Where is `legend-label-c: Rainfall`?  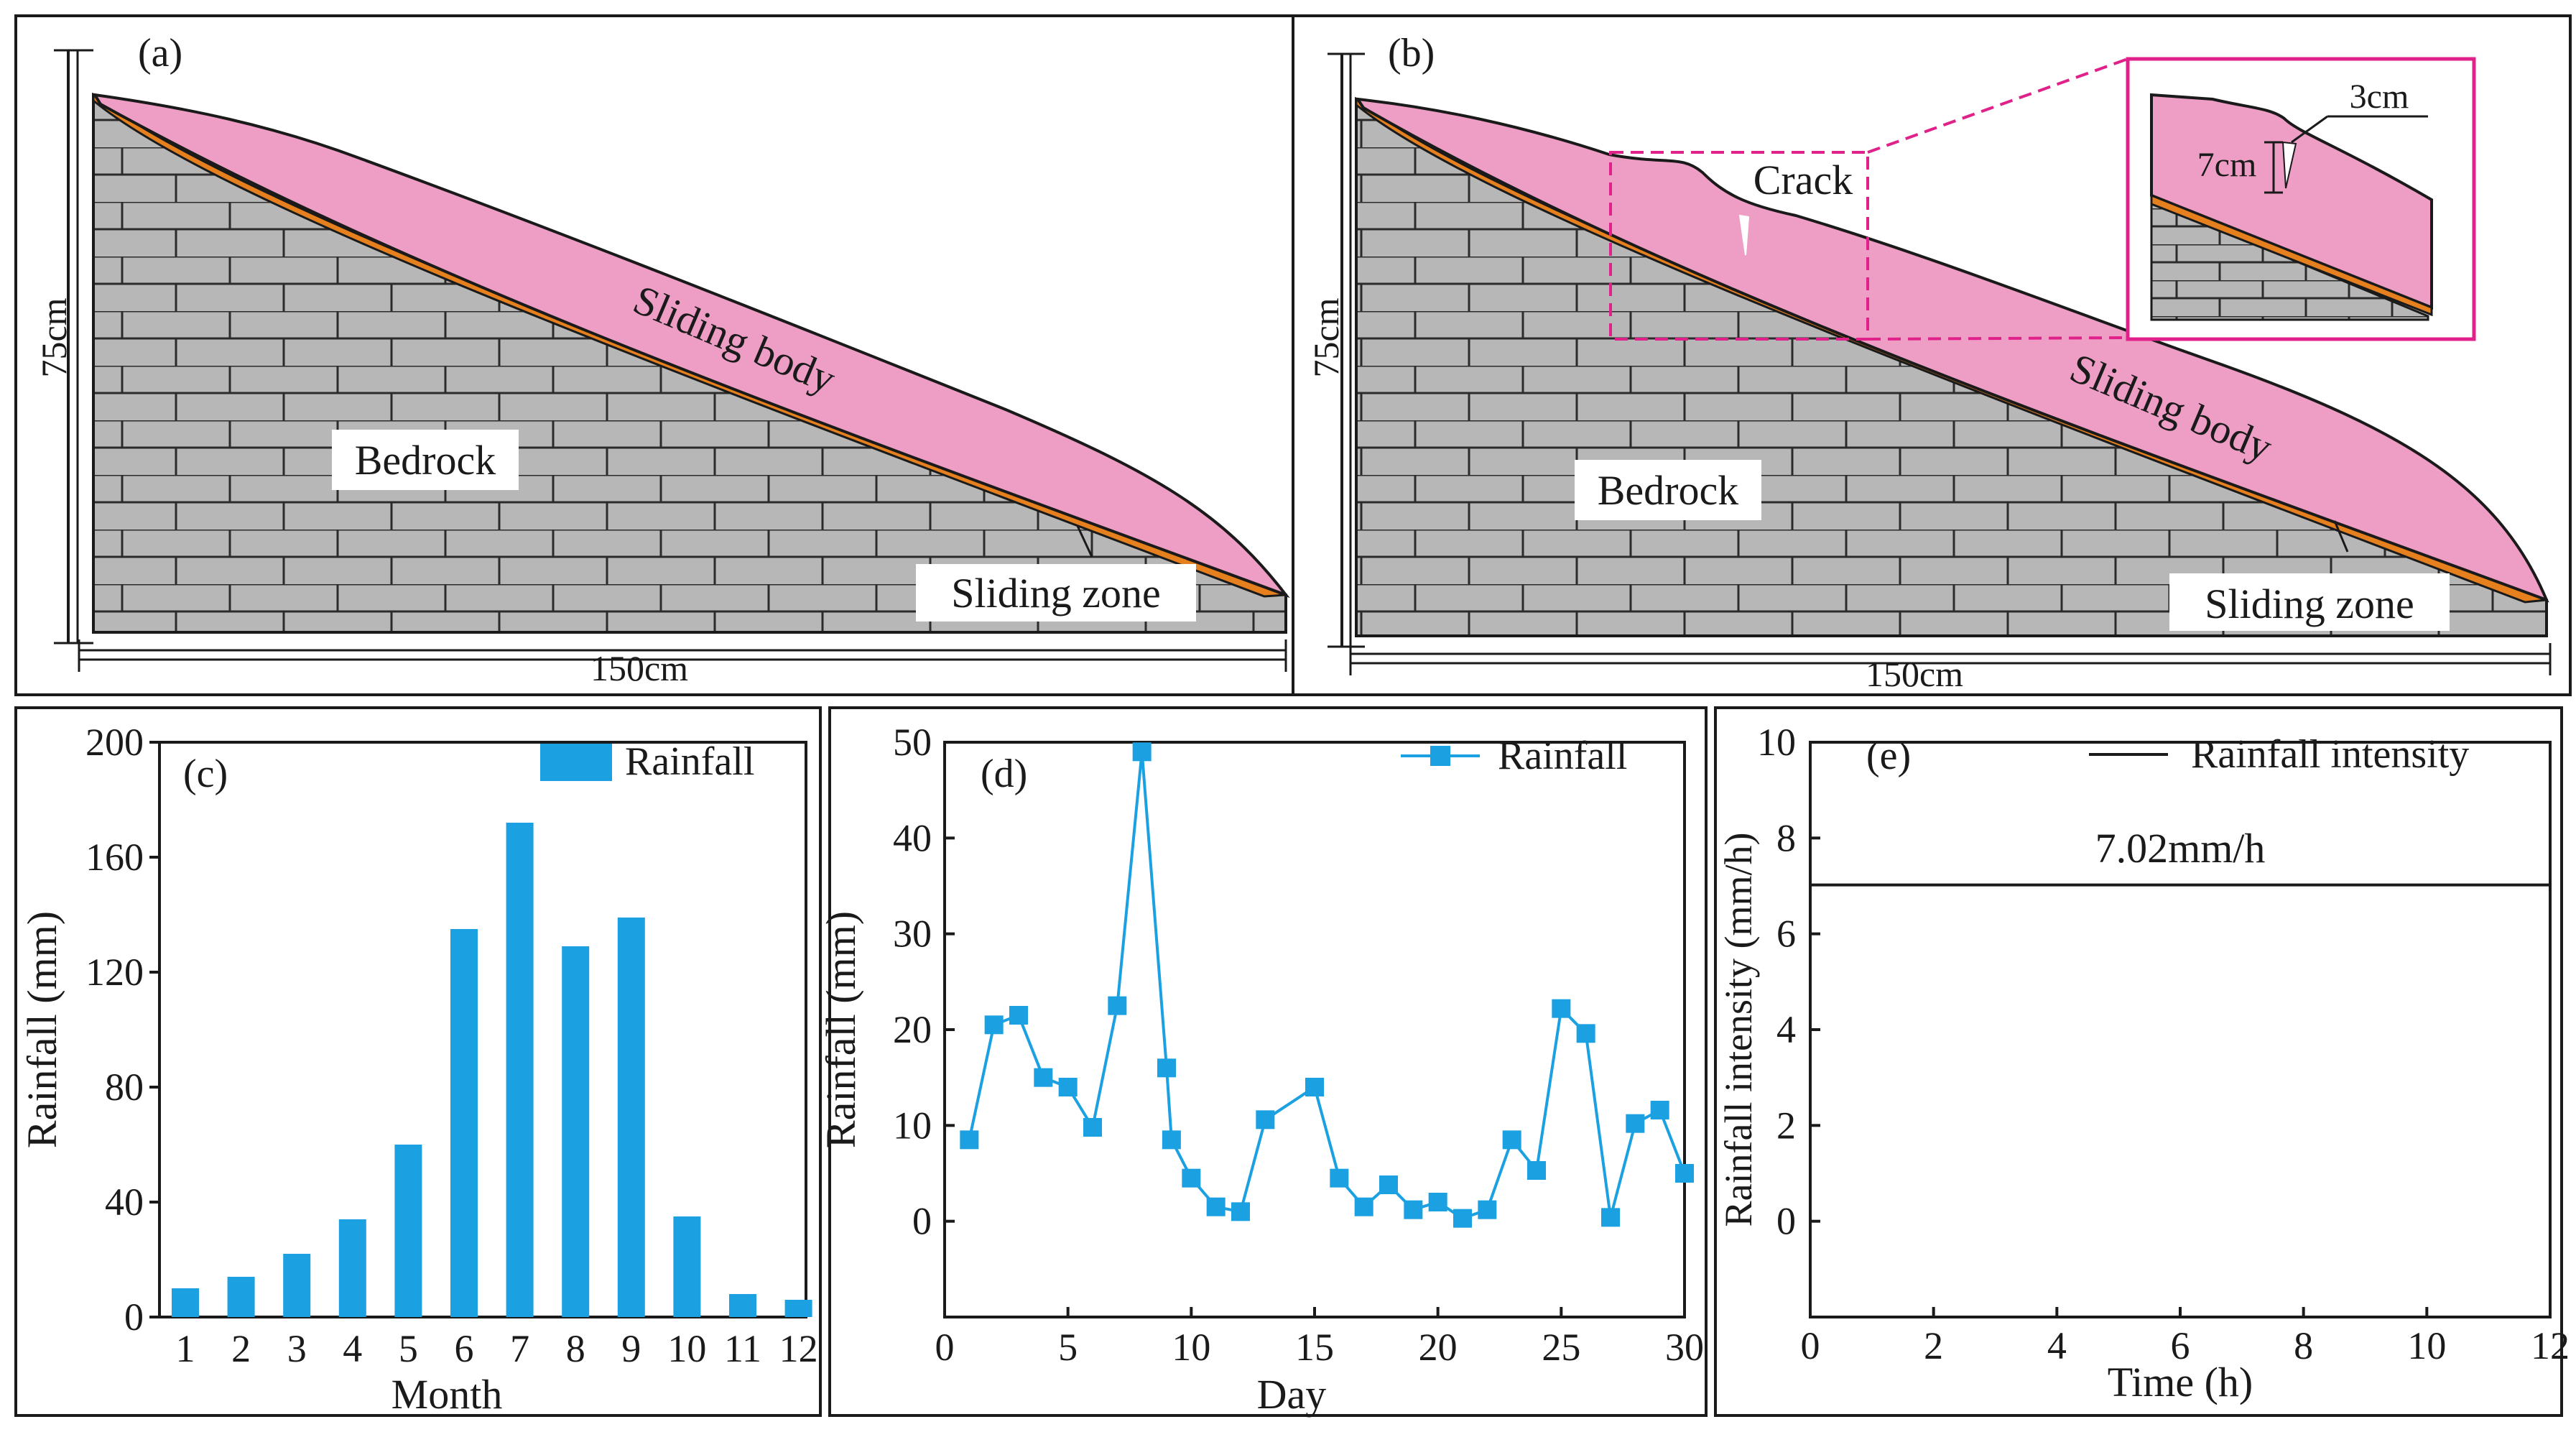 legend-label-c: Rainfall is located at coordinates (689, 761).